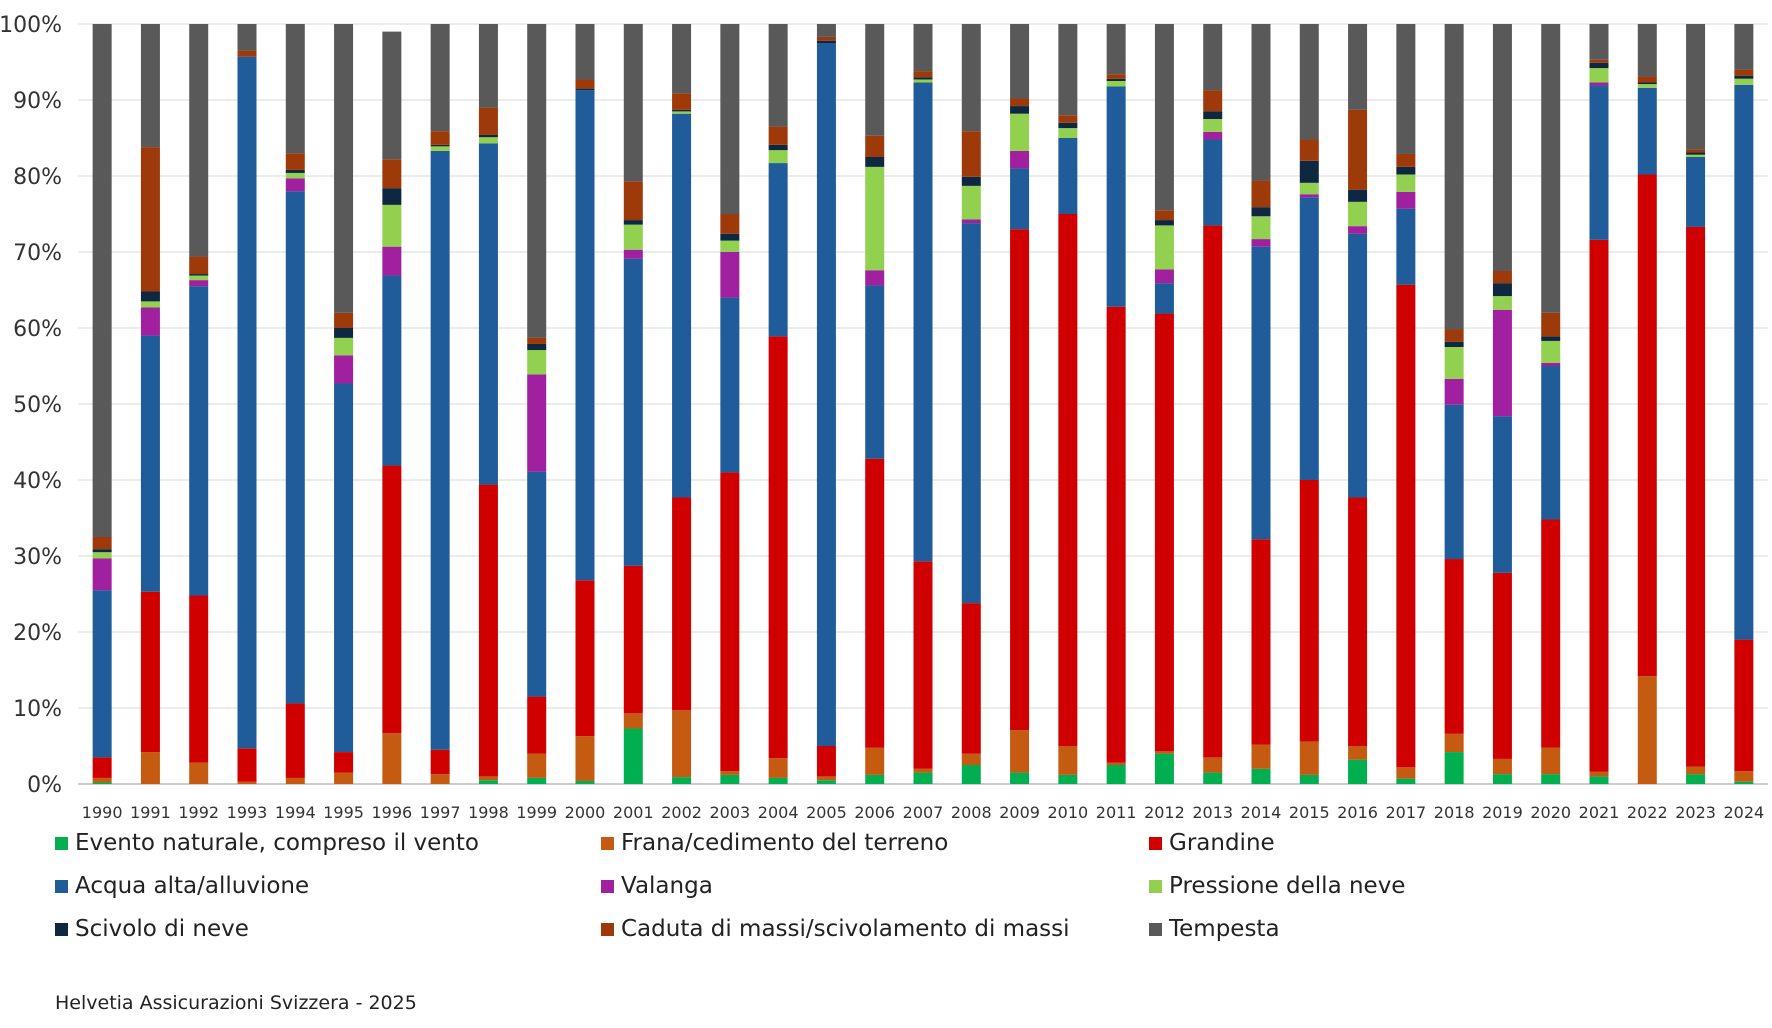 This screenshot has height=1028, width=1772. Describe the element at coordinates (826, 812) in the screenshot. I see `x-tick-label: 2005` at that location.